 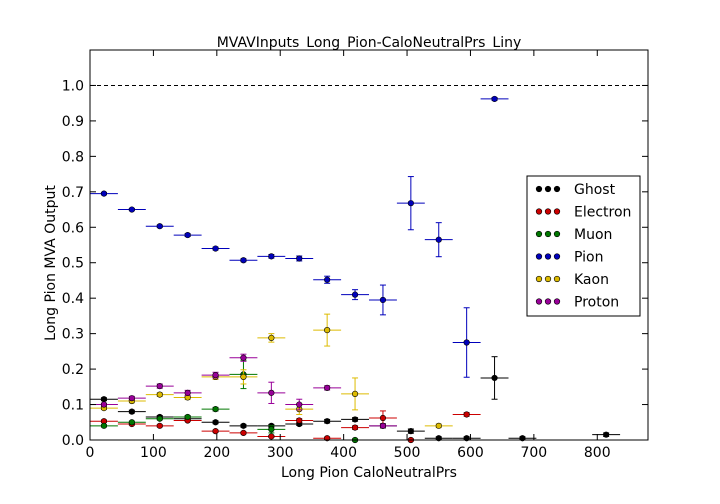 I want to click on series-proton, so click(x=243, y=391).